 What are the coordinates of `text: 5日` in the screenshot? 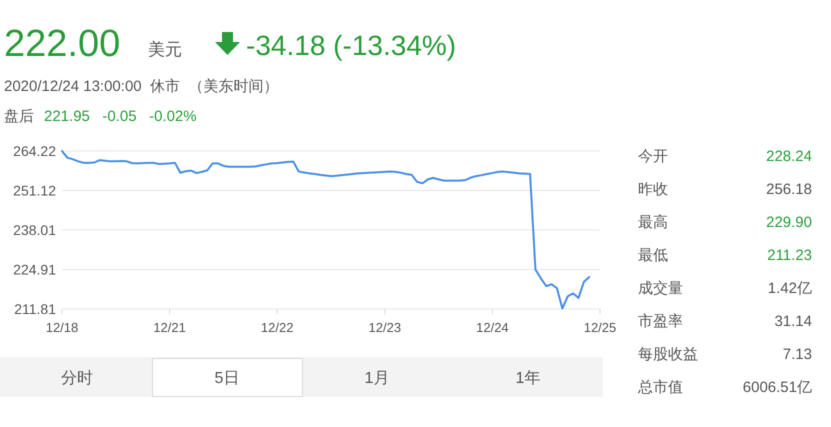 It's located at (227, 378).